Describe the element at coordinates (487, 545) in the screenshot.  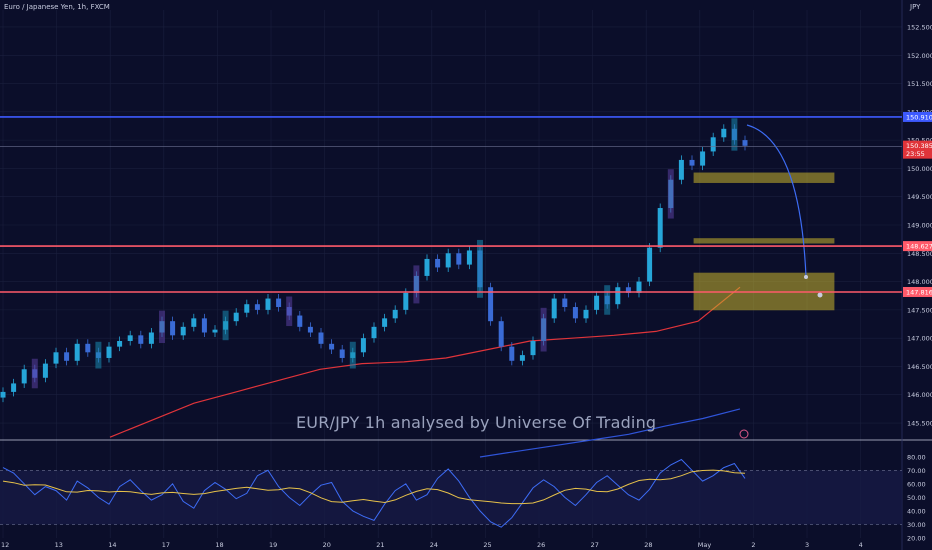
I see `time-tick-label: 25` at that location.